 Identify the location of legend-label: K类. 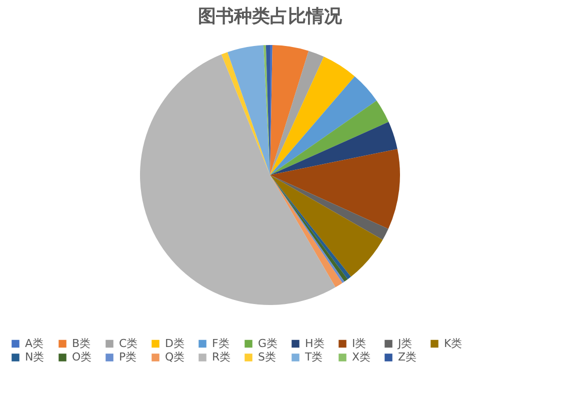
(453, 343).